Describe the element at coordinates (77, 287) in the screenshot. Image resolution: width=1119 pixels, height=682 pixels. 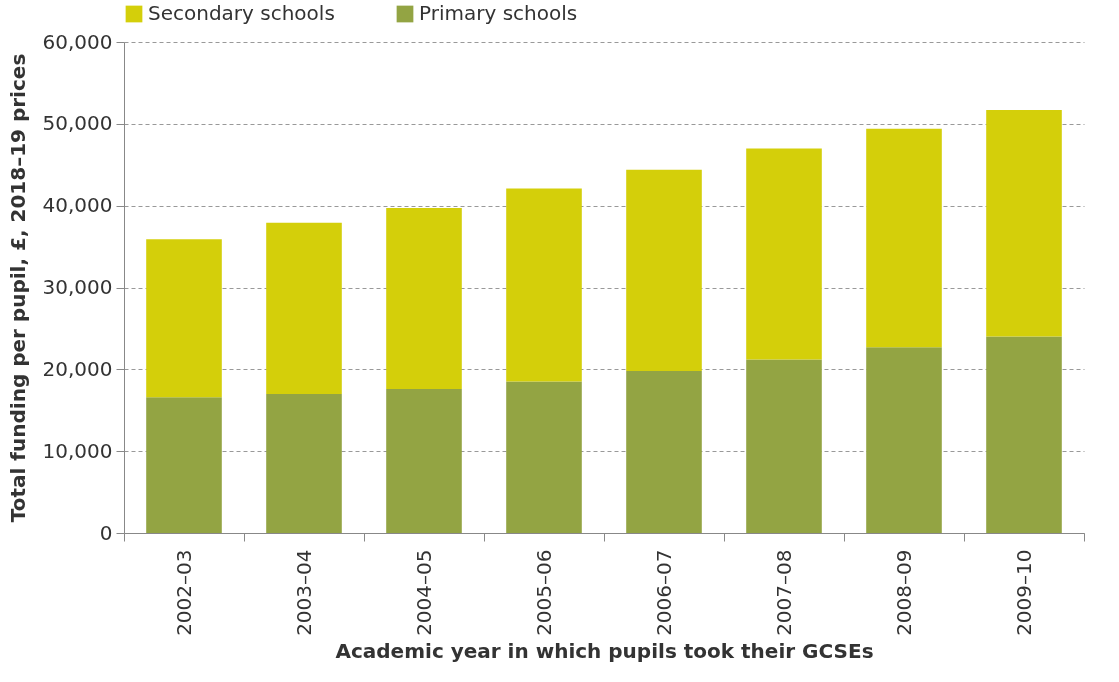
I see `y-tick-label: 30,000` at that location.